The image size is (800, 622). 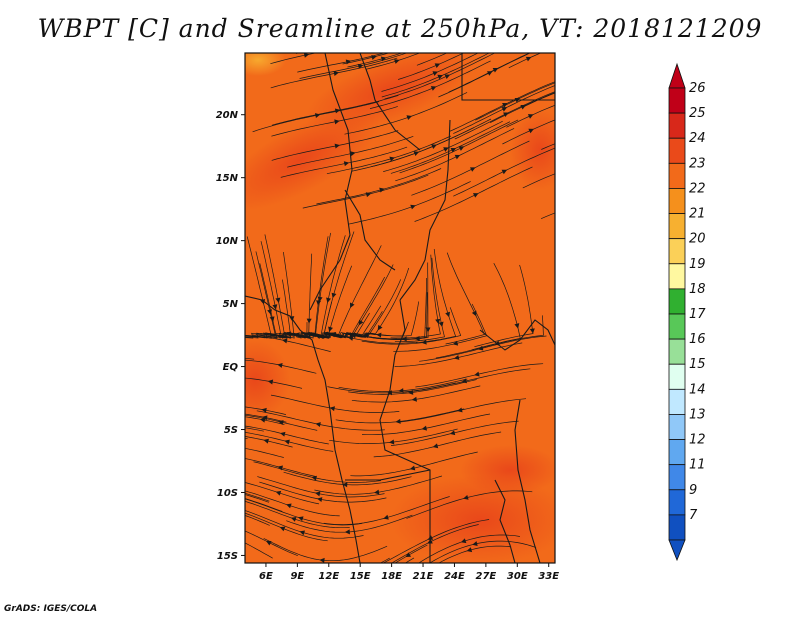 What do you see at coordinates (693, 515) in the screenshot?
I see `colorbar-label: 7` at bounding box center [693, 515].